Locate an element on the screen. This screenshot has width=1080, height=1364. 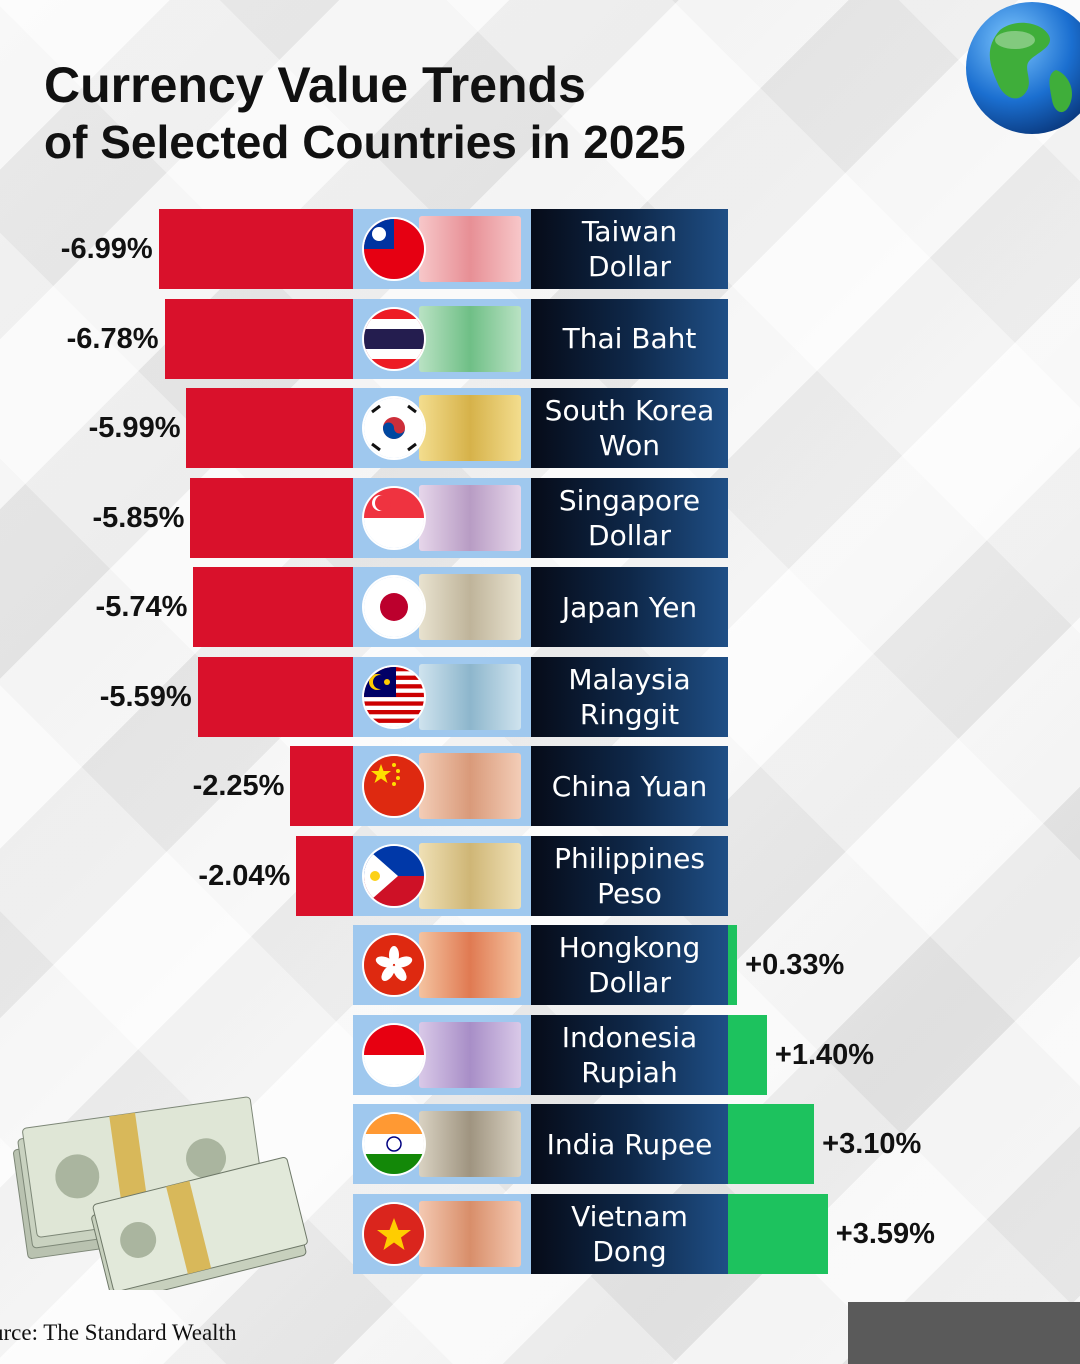
flag-cell-vietnam is located at coordinates (442, 1233).